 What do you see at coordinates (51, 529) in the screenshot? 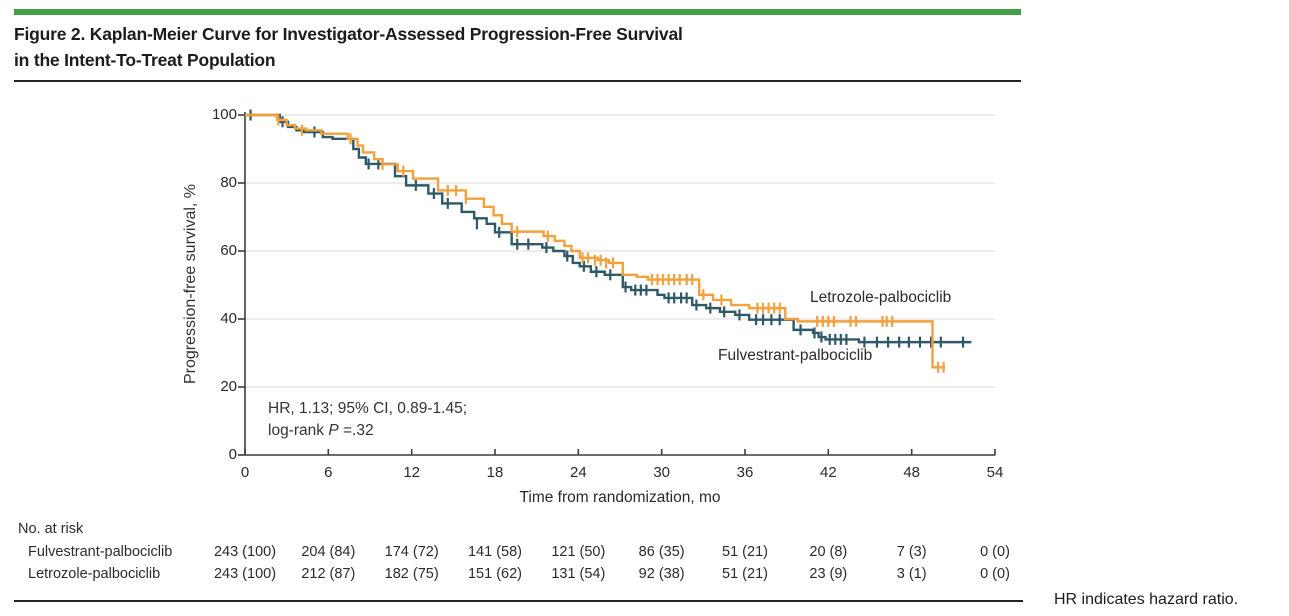
I see `risk-table-heading: No. at risk` at bounding box center [51, 529].